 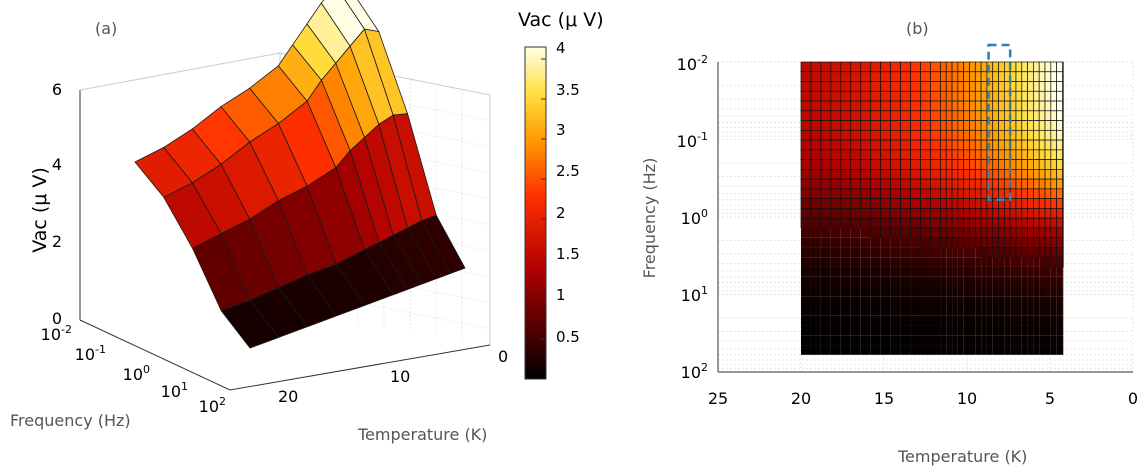 I want to click on temp-tick-b-20: 20, so click(x=801, y=398).